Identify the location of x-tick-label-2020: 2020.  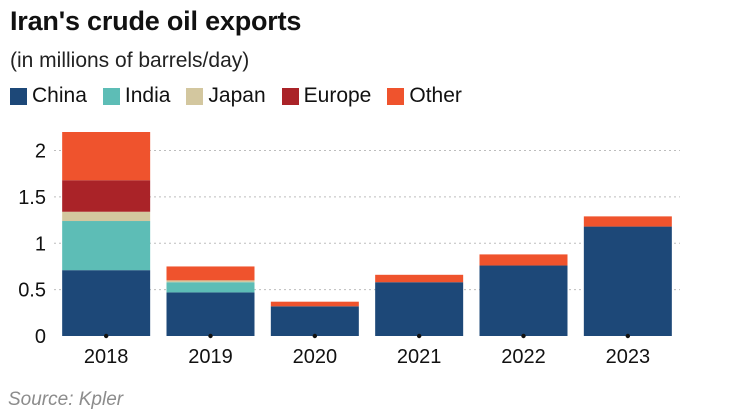
(315, 357).